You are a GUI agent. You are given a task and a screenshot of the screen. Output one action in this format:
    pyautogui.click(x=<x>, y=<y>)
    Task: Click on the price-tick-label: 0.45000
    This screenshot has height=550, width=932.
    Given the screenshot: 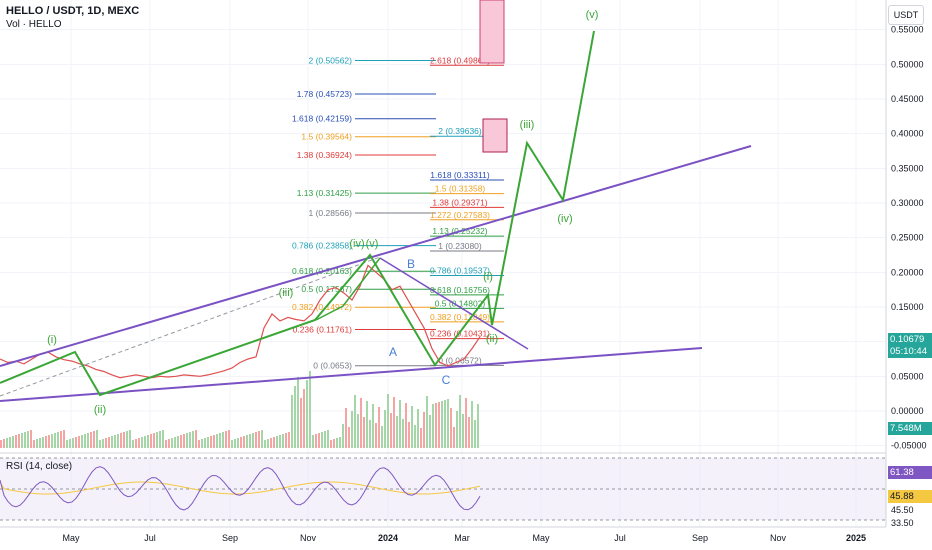 What is the action you would take?
    pyautogui.click(x=907, y=99)
    